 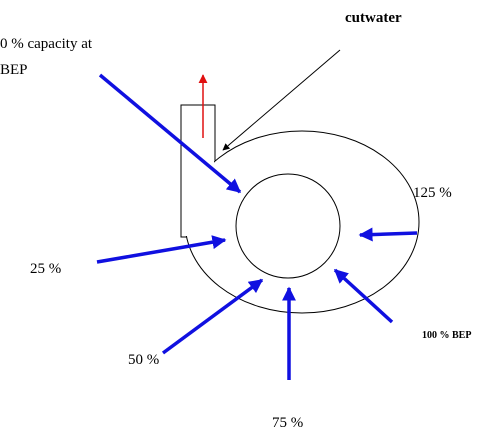 What do you see at coordinates (46, 44) in the screenshot?
I see `label: 0 % capacity at` at bounding box center [46, 44].